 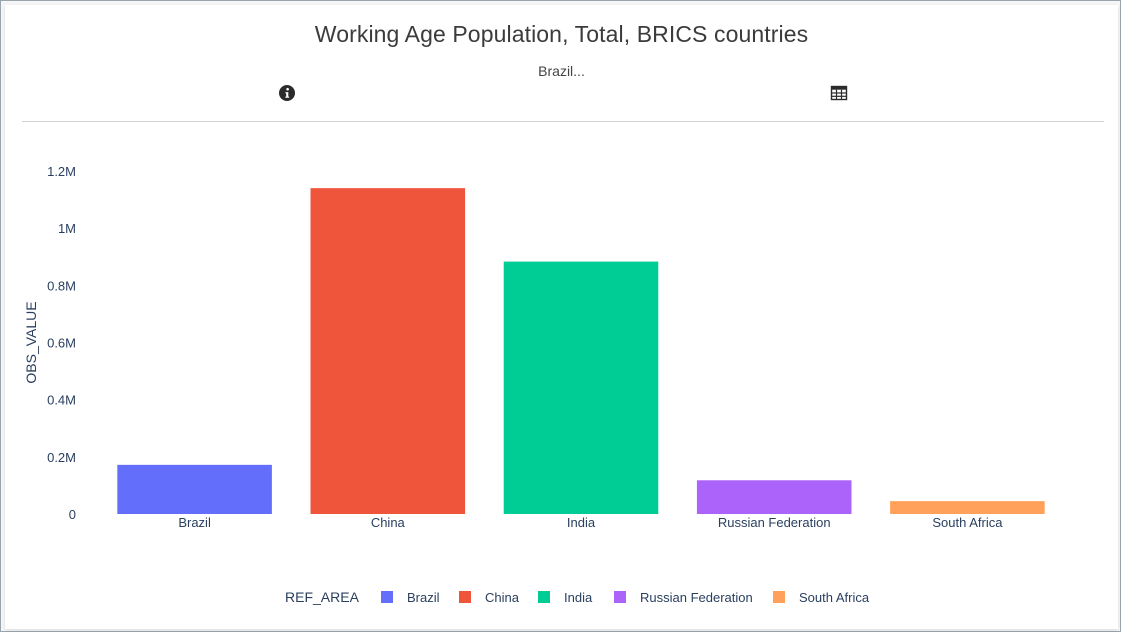 I want to click on bar-brazil, so click(x=194, y=489).